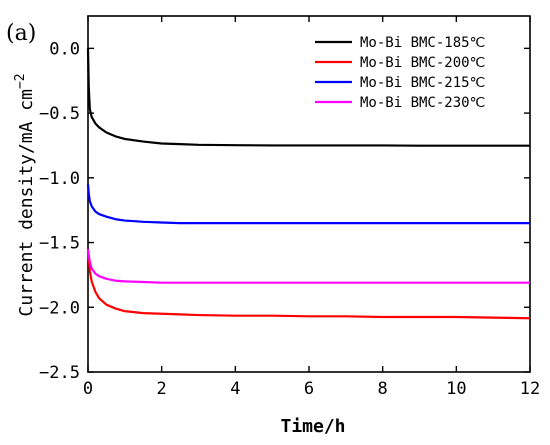 Image resolution: width=550 pixels, height=445 pixels. I want to click on y-tick-label: −2.0, so click(59, 308).